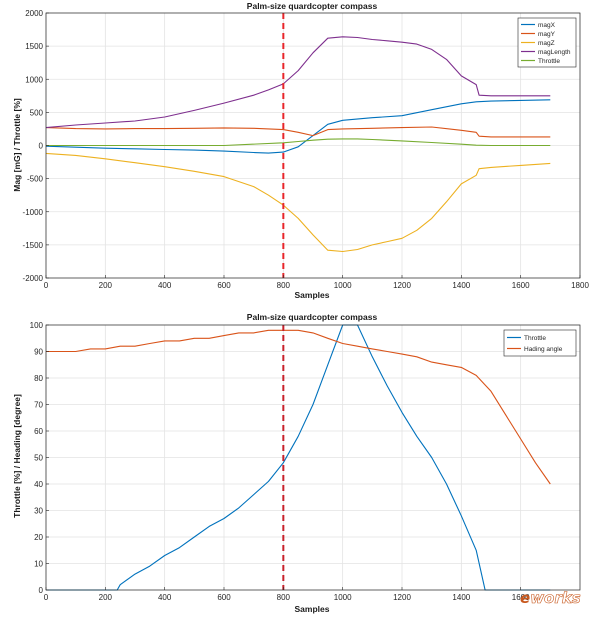  What do you see at coordinates (549, 61) in the screenshot?
I see `top-legend-label: Throttle` at bounding box center [549, 61].